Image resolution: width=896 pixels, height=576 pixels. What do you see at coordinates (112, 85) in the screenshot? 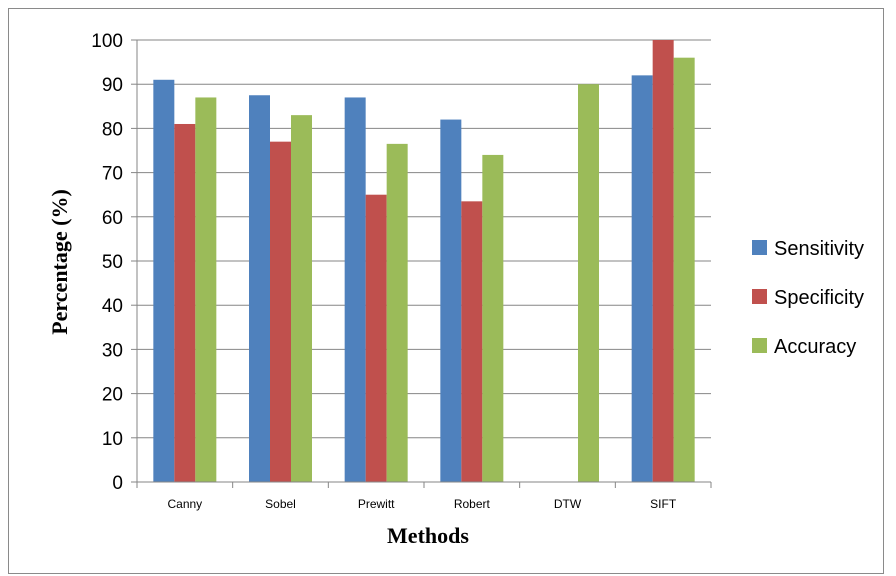
I see `y-tick-label: 90` at bounding box center [112, 85].